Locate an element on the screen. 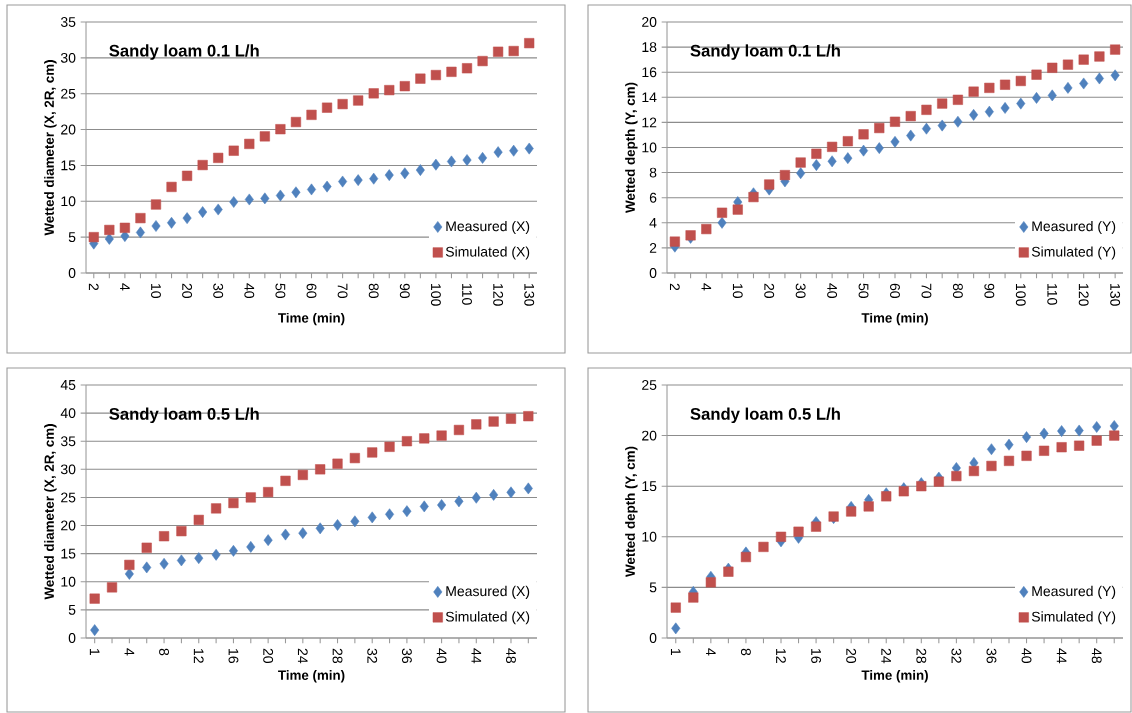 This screenshot has width=1132, height=713. y-tick-label: 2 is located at coordinates (653, 248).